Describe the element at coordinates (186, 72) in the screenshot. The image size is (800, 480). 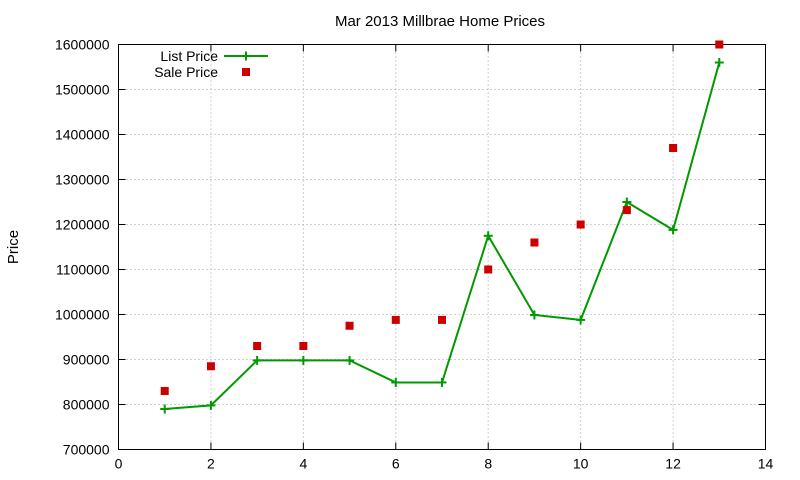
I see `legend-label: Sale Price` at that location.